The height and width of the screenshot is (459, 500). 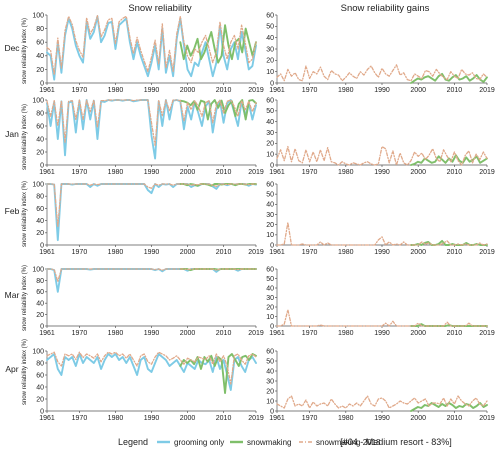 I want to click on panel-apr-reliability: 0 20 40 60 80 100 1961 1970 1980 1990 2000 2010 2019, so click(x=148, y=385).